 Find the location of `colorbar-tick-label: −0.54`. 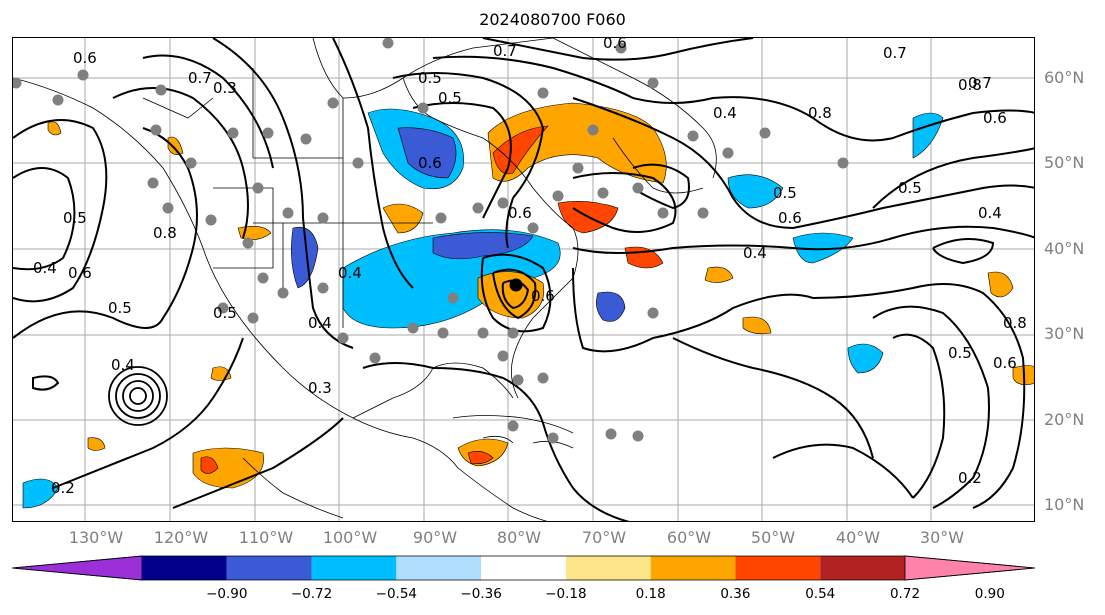

colorbar-tick-label: −0.54 is located at coordinates (396, 594).